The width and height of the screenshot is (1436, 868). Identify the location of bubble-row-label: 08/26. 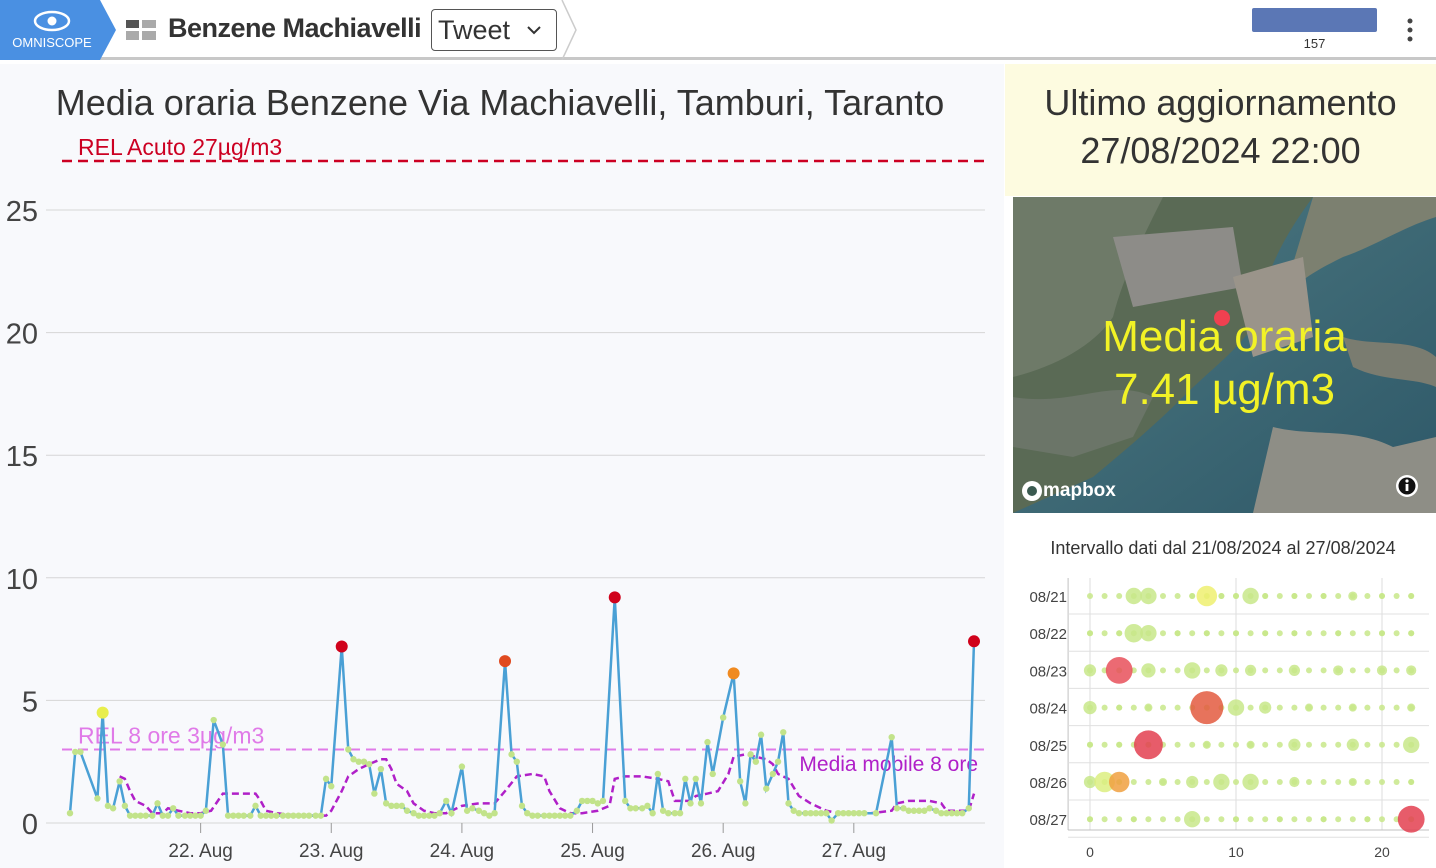
(1048, 783).